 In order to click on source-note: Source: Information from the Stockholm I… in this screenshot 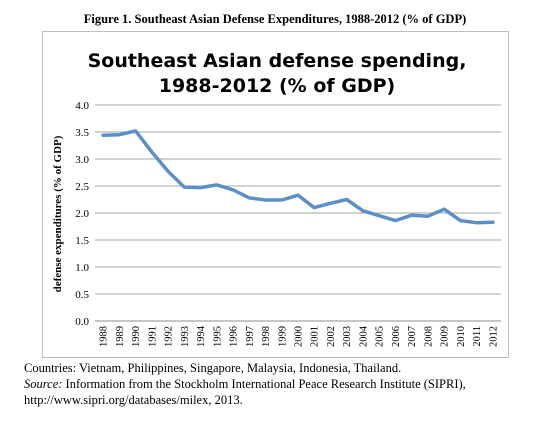, I will do `click(245, 384)`.